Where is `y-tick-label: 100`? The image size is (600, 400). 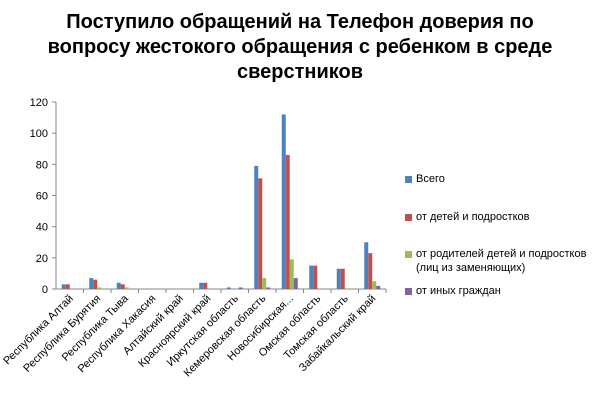
y-tick-label: 100 is located at coordinates (39, 134).